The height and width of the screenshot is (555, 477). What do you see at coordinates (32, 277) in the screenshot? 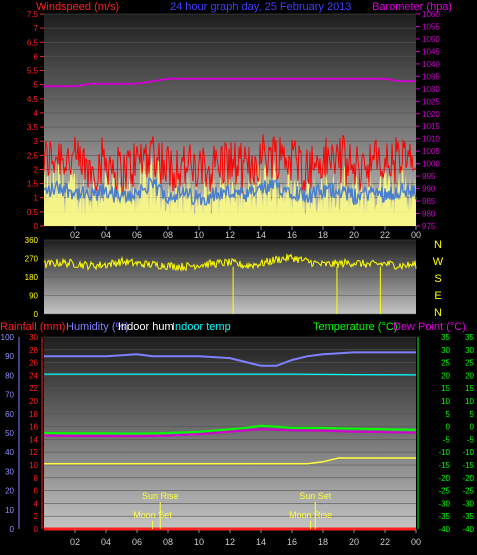
I see `dir-tick-label: 180` at bounding box center [32, 277].